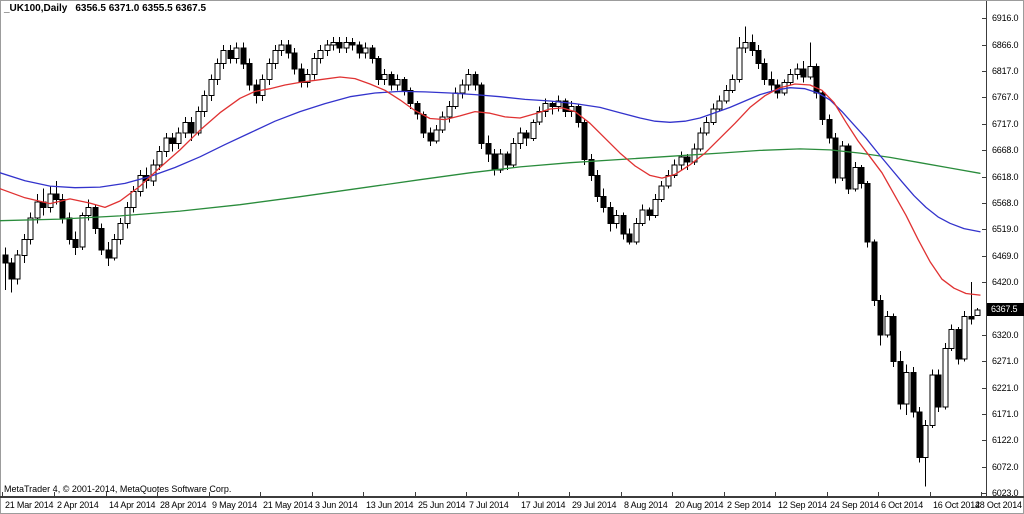  I want to click on time-axis-label: 3 Jun 2014, so click(336, 505).